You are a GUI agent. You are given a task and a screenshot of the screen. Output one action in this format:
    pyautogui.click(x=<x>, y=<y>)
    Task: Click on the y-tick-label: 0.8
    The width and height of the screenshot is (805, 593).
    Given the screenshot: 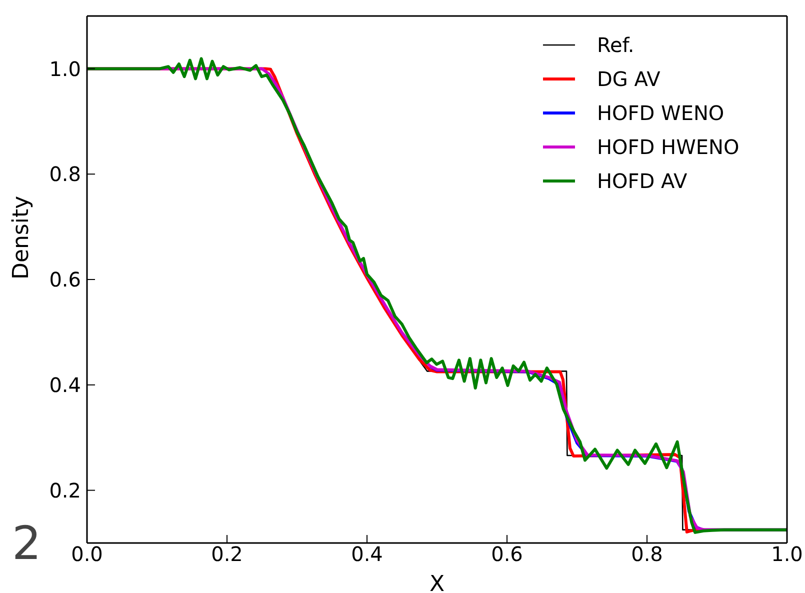 What is the action you would take?
    pyautogui.click(x=65, y=174)
    